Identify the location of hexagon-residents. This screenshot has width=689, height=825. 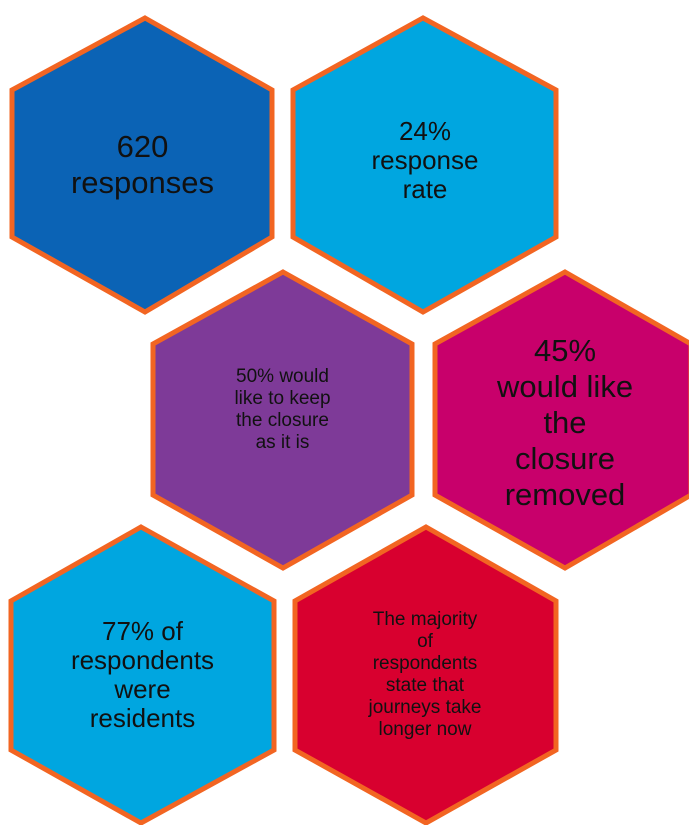
(142, 674).